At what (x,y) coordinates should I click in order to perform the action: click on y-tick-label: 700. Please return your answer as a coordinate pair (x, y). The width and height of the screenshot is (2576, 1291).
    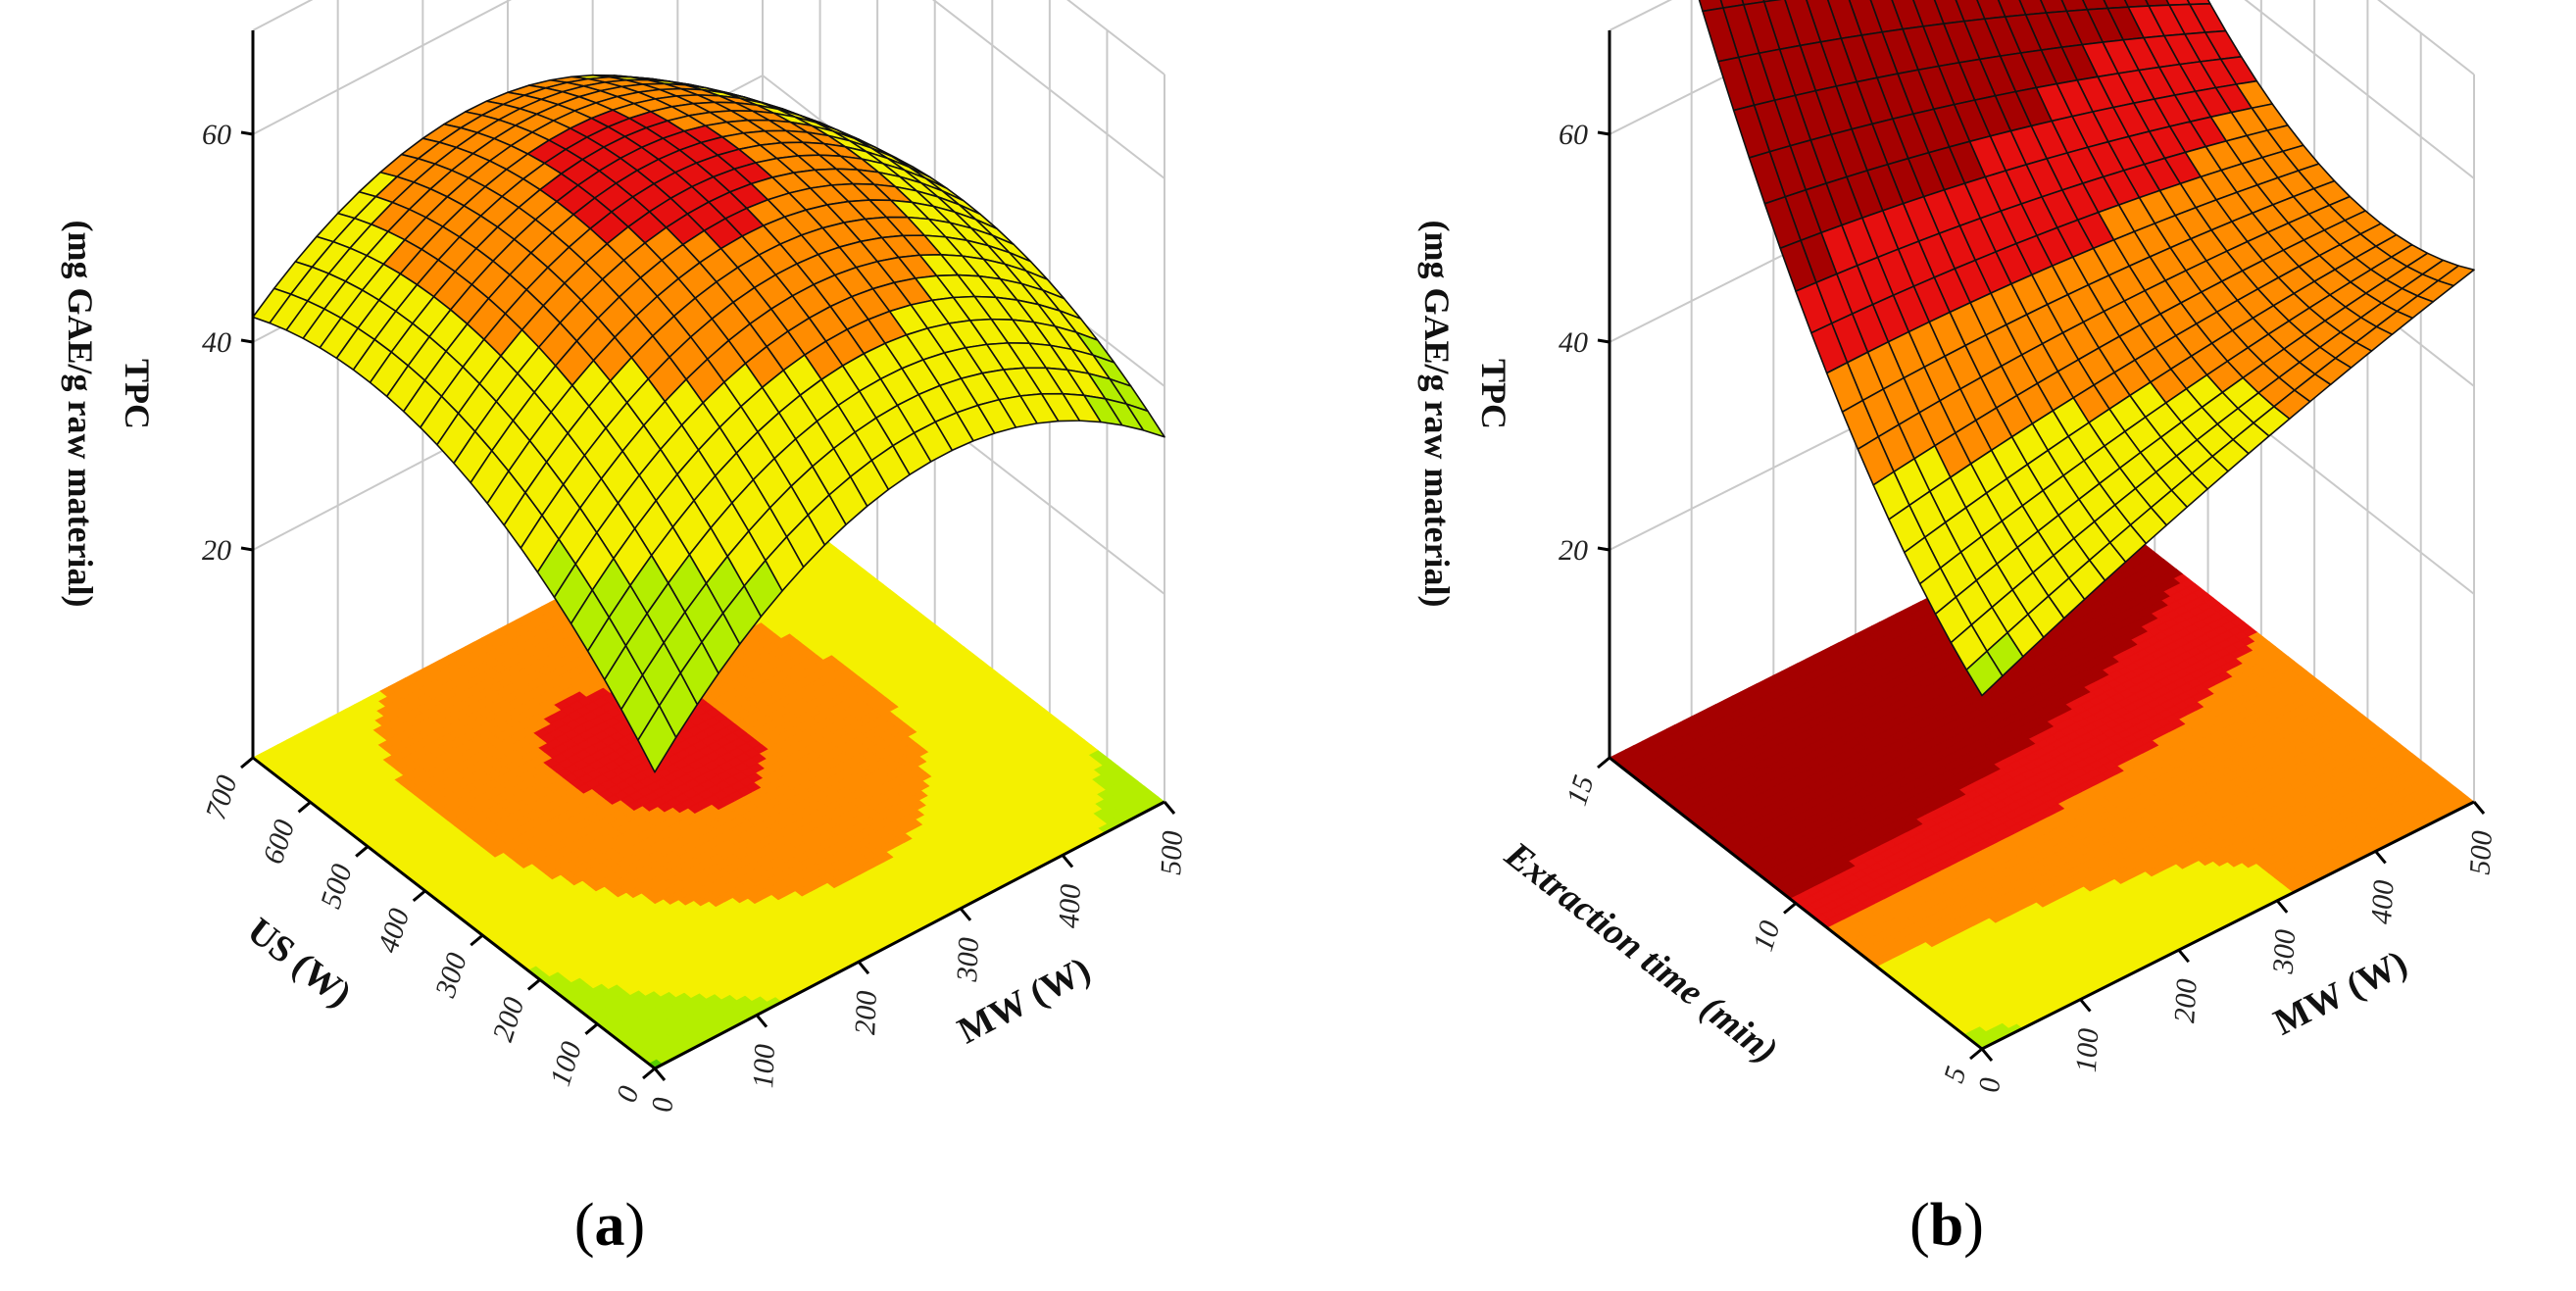
    Looking at the image, I should click on (222, 797).